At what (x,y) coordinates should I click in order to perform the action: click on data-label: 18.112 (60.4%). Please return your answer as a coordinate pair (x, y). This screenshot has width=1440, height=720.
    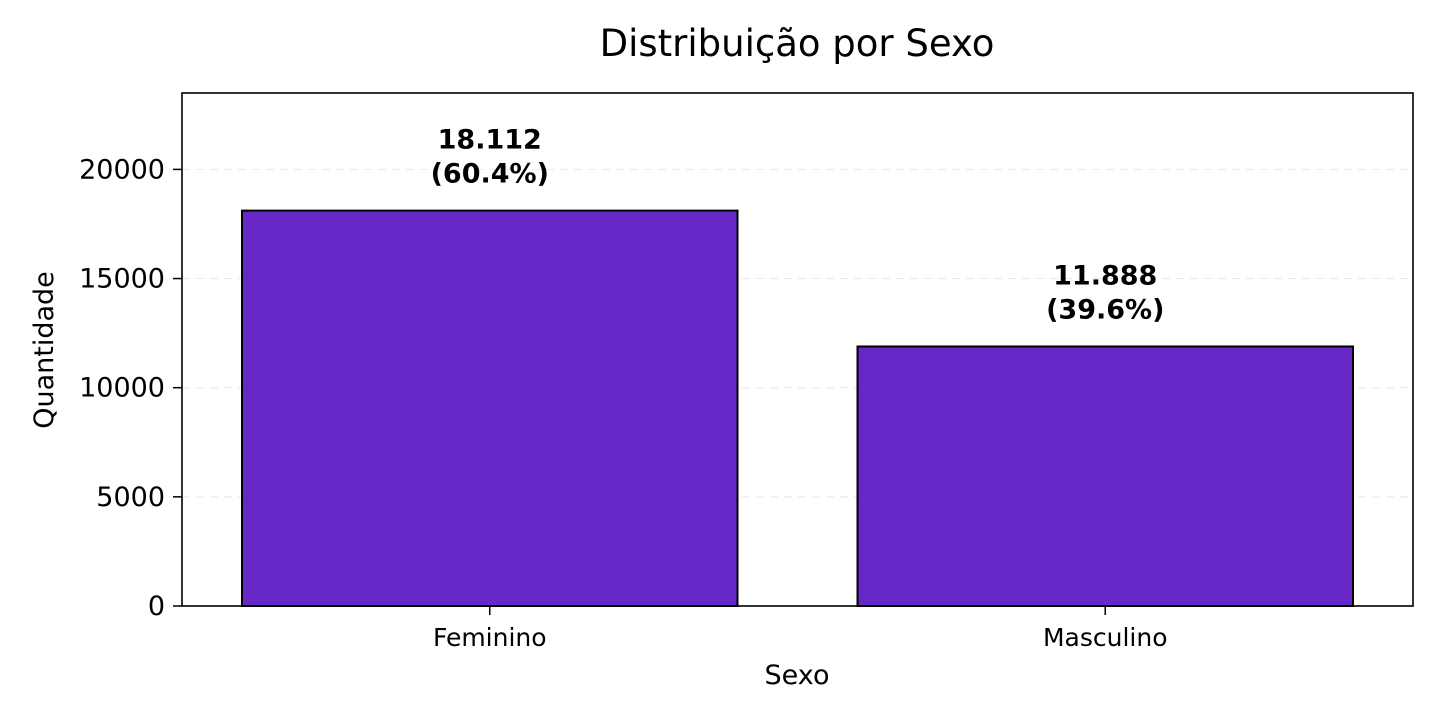
    Looking at the image, I should click on (490, 157).